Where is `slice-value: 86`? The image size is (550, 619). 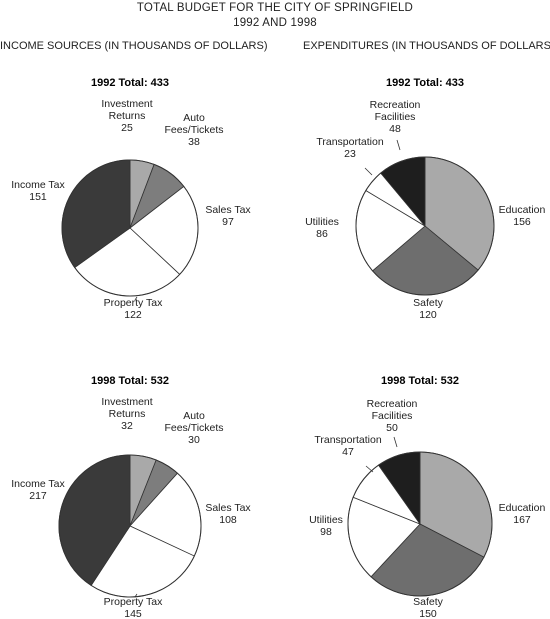
slice-value: 86 is located at coordinates (322, 234).